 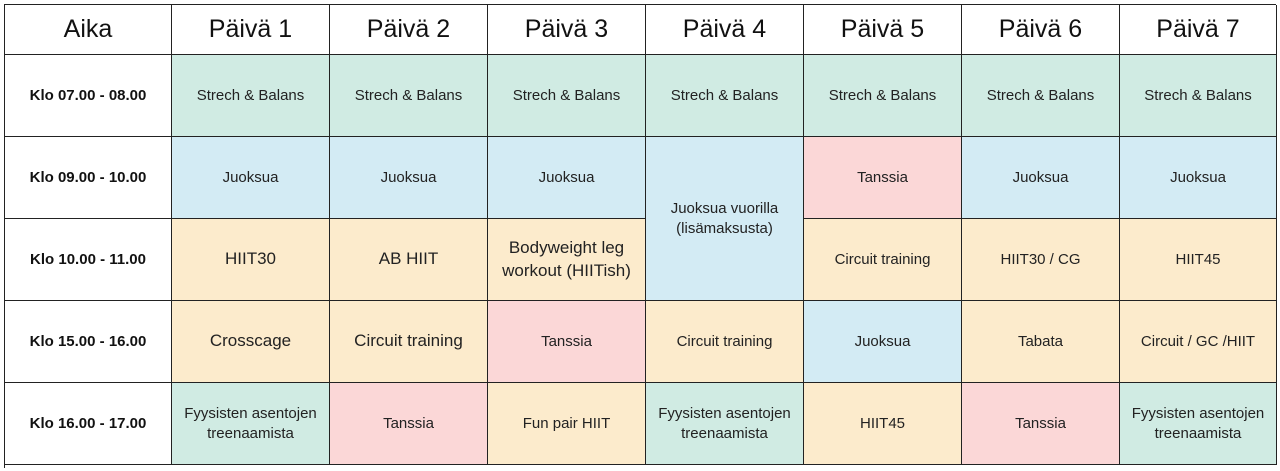 I want to click on time-slot-0900: Klo 09.00 - 10.00, so click(x=88, y=178).